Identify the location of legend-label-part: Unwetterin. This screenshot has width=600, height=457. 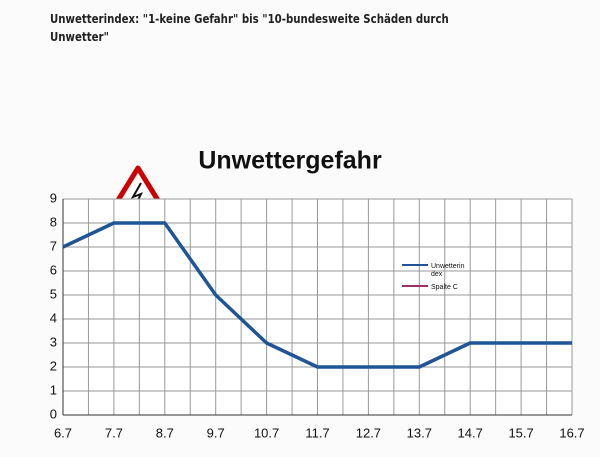
(448, 266).